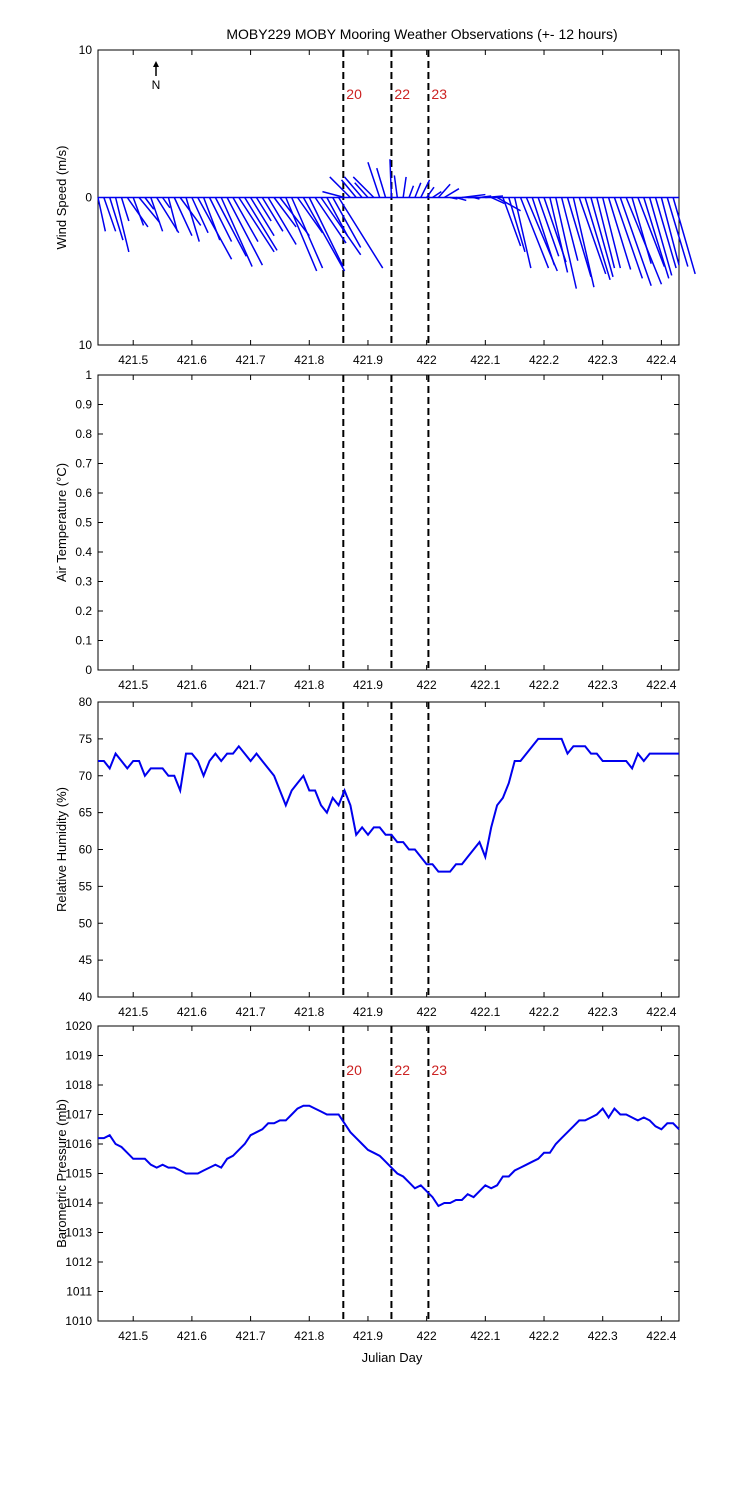  I want to click on x-tick-label: 421.6, so click(192, 1012).